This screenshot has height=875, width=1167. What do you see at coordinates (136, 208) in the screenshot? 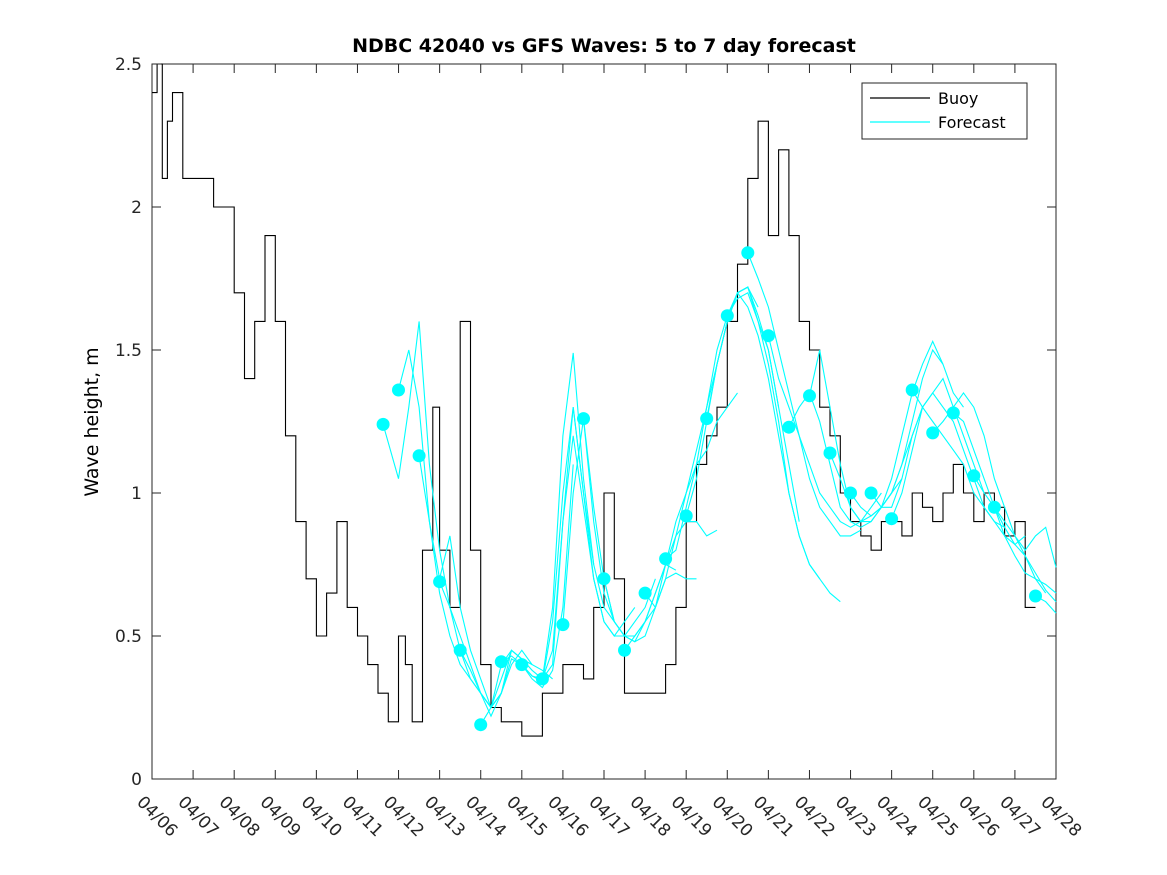
I see `y-tick-label-4: 2` at bounding box center [136, 208].